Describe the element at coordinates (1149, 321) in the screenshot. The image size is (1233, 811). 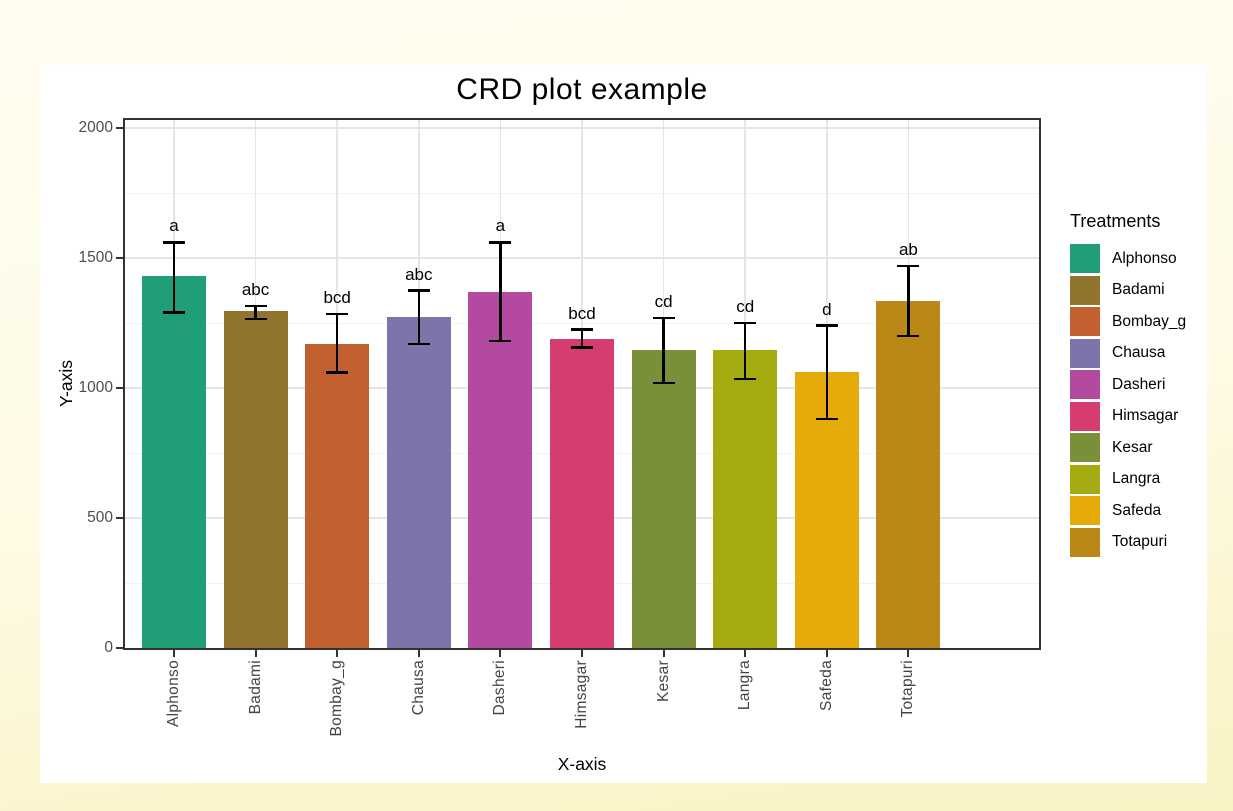
I see `legend-item-label: Bombay_g` at that location.